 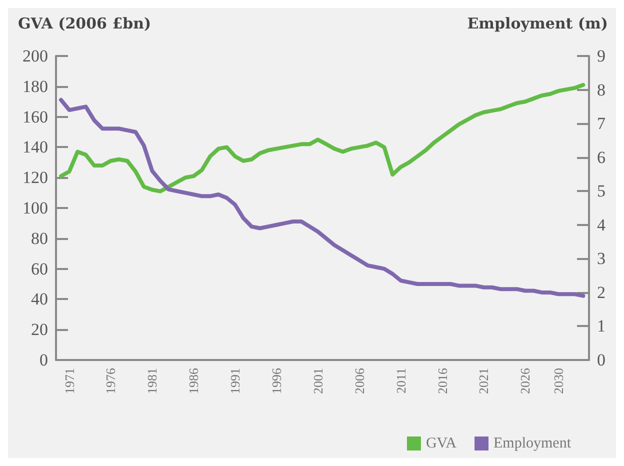 I want to click on y-tick-label: 100, so click(x=35, y=208).